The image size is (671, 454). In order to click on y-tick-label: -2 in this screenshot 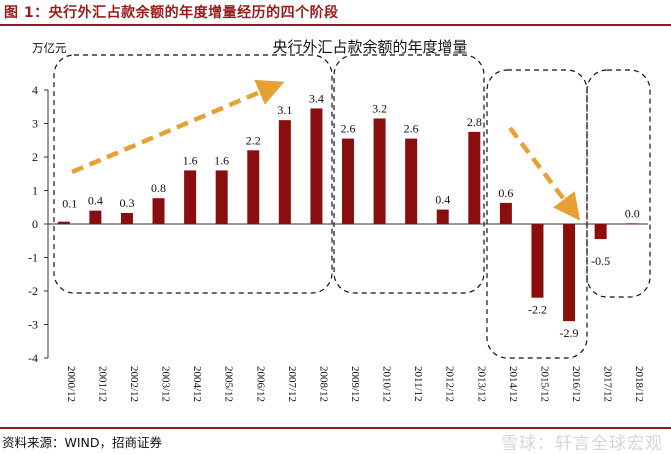, I will do `click(33, 291)`.